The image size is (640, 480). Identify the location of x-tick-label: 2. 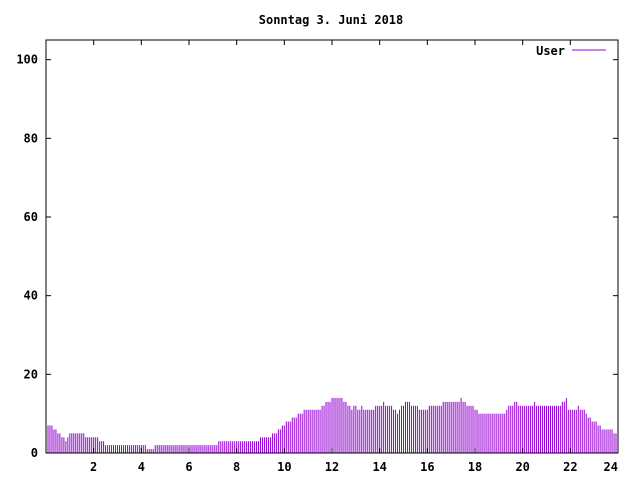
(93, 467).